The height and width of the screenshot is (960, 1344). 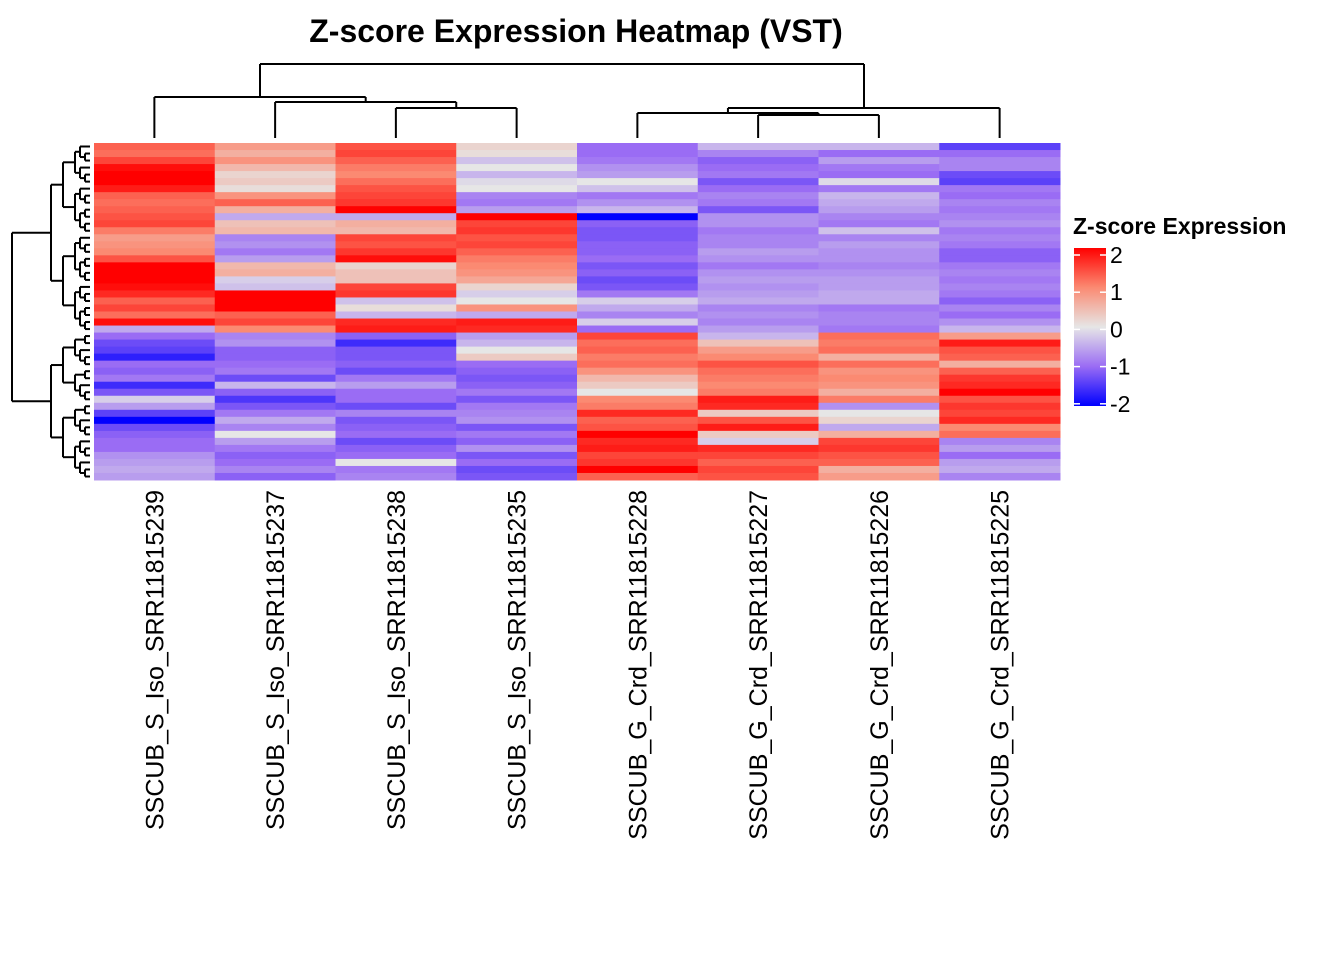 I want to click on column-label: SSCUB_G_Crd_SRR11815228, so click(x=638, y=665).